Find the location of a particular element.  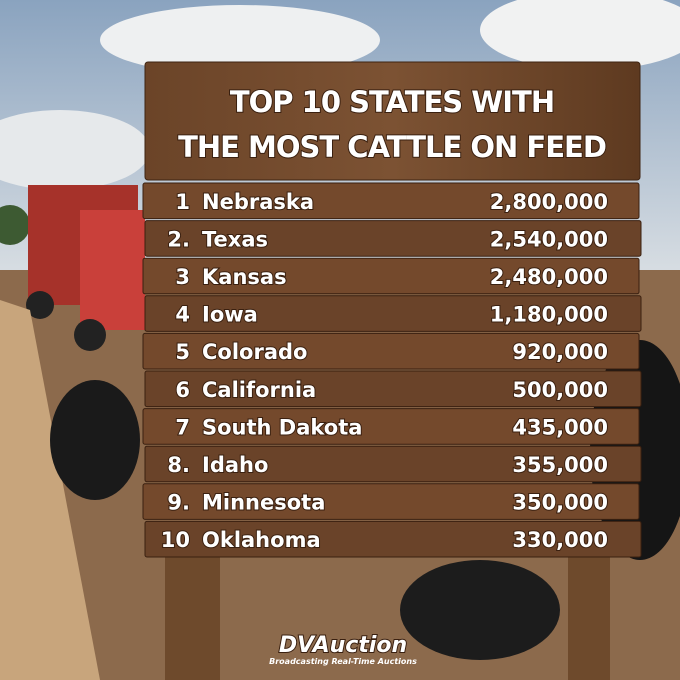

rank: 5 is located at coordinates (182, 352).